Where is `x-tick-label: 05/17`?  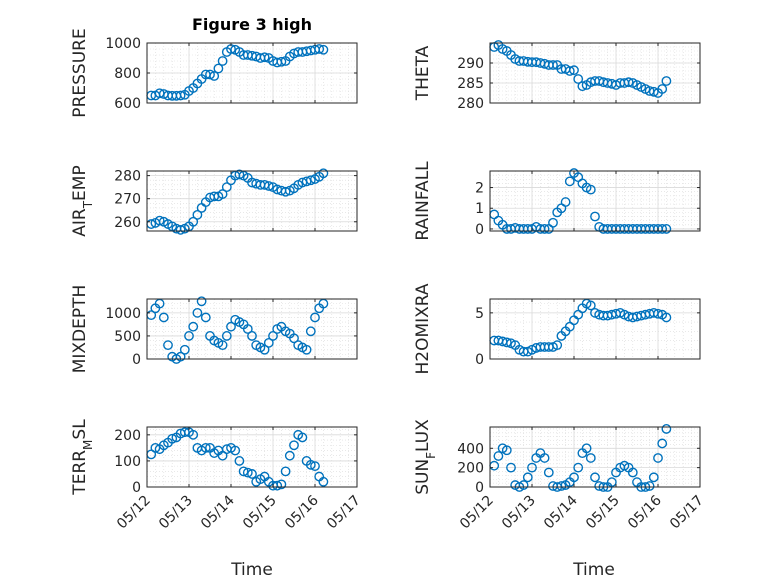
x-tick-label: 05/17 is located at coordinates (687, 513).